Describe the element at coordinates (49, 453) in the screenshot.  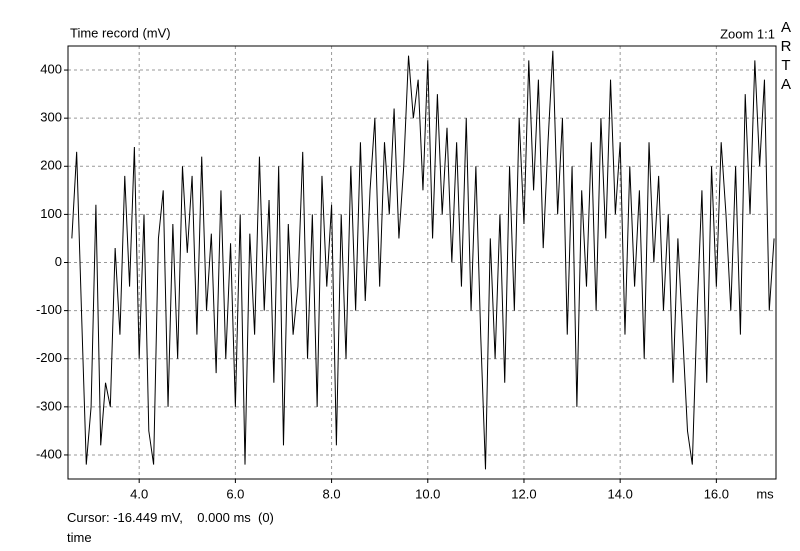
I see `y-tick-label: -400` at that location.